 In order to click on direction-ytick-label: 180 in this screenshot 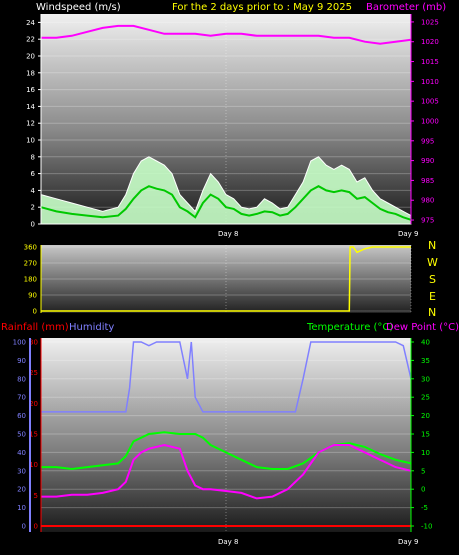, I will do `click(30, 280)`.